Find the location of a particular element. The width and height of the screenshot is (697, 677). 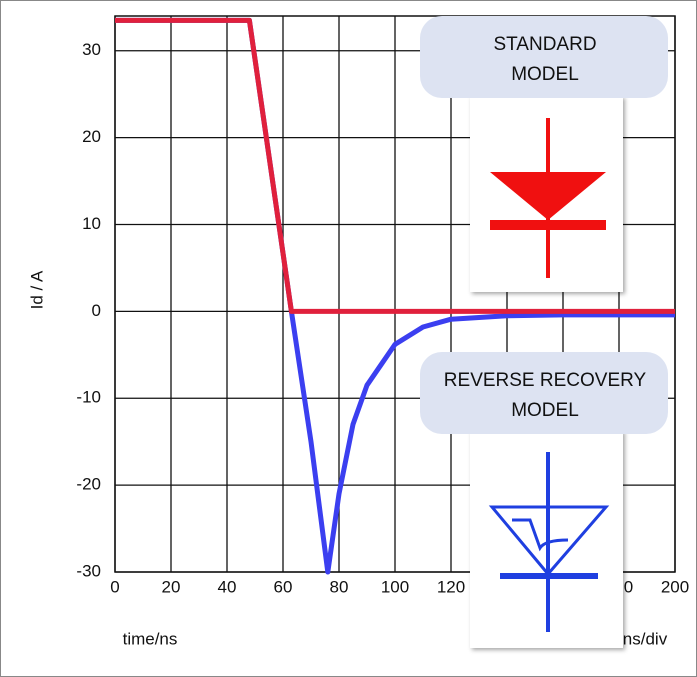

x-tick-label: 40 is located at coordinates (227, 586).